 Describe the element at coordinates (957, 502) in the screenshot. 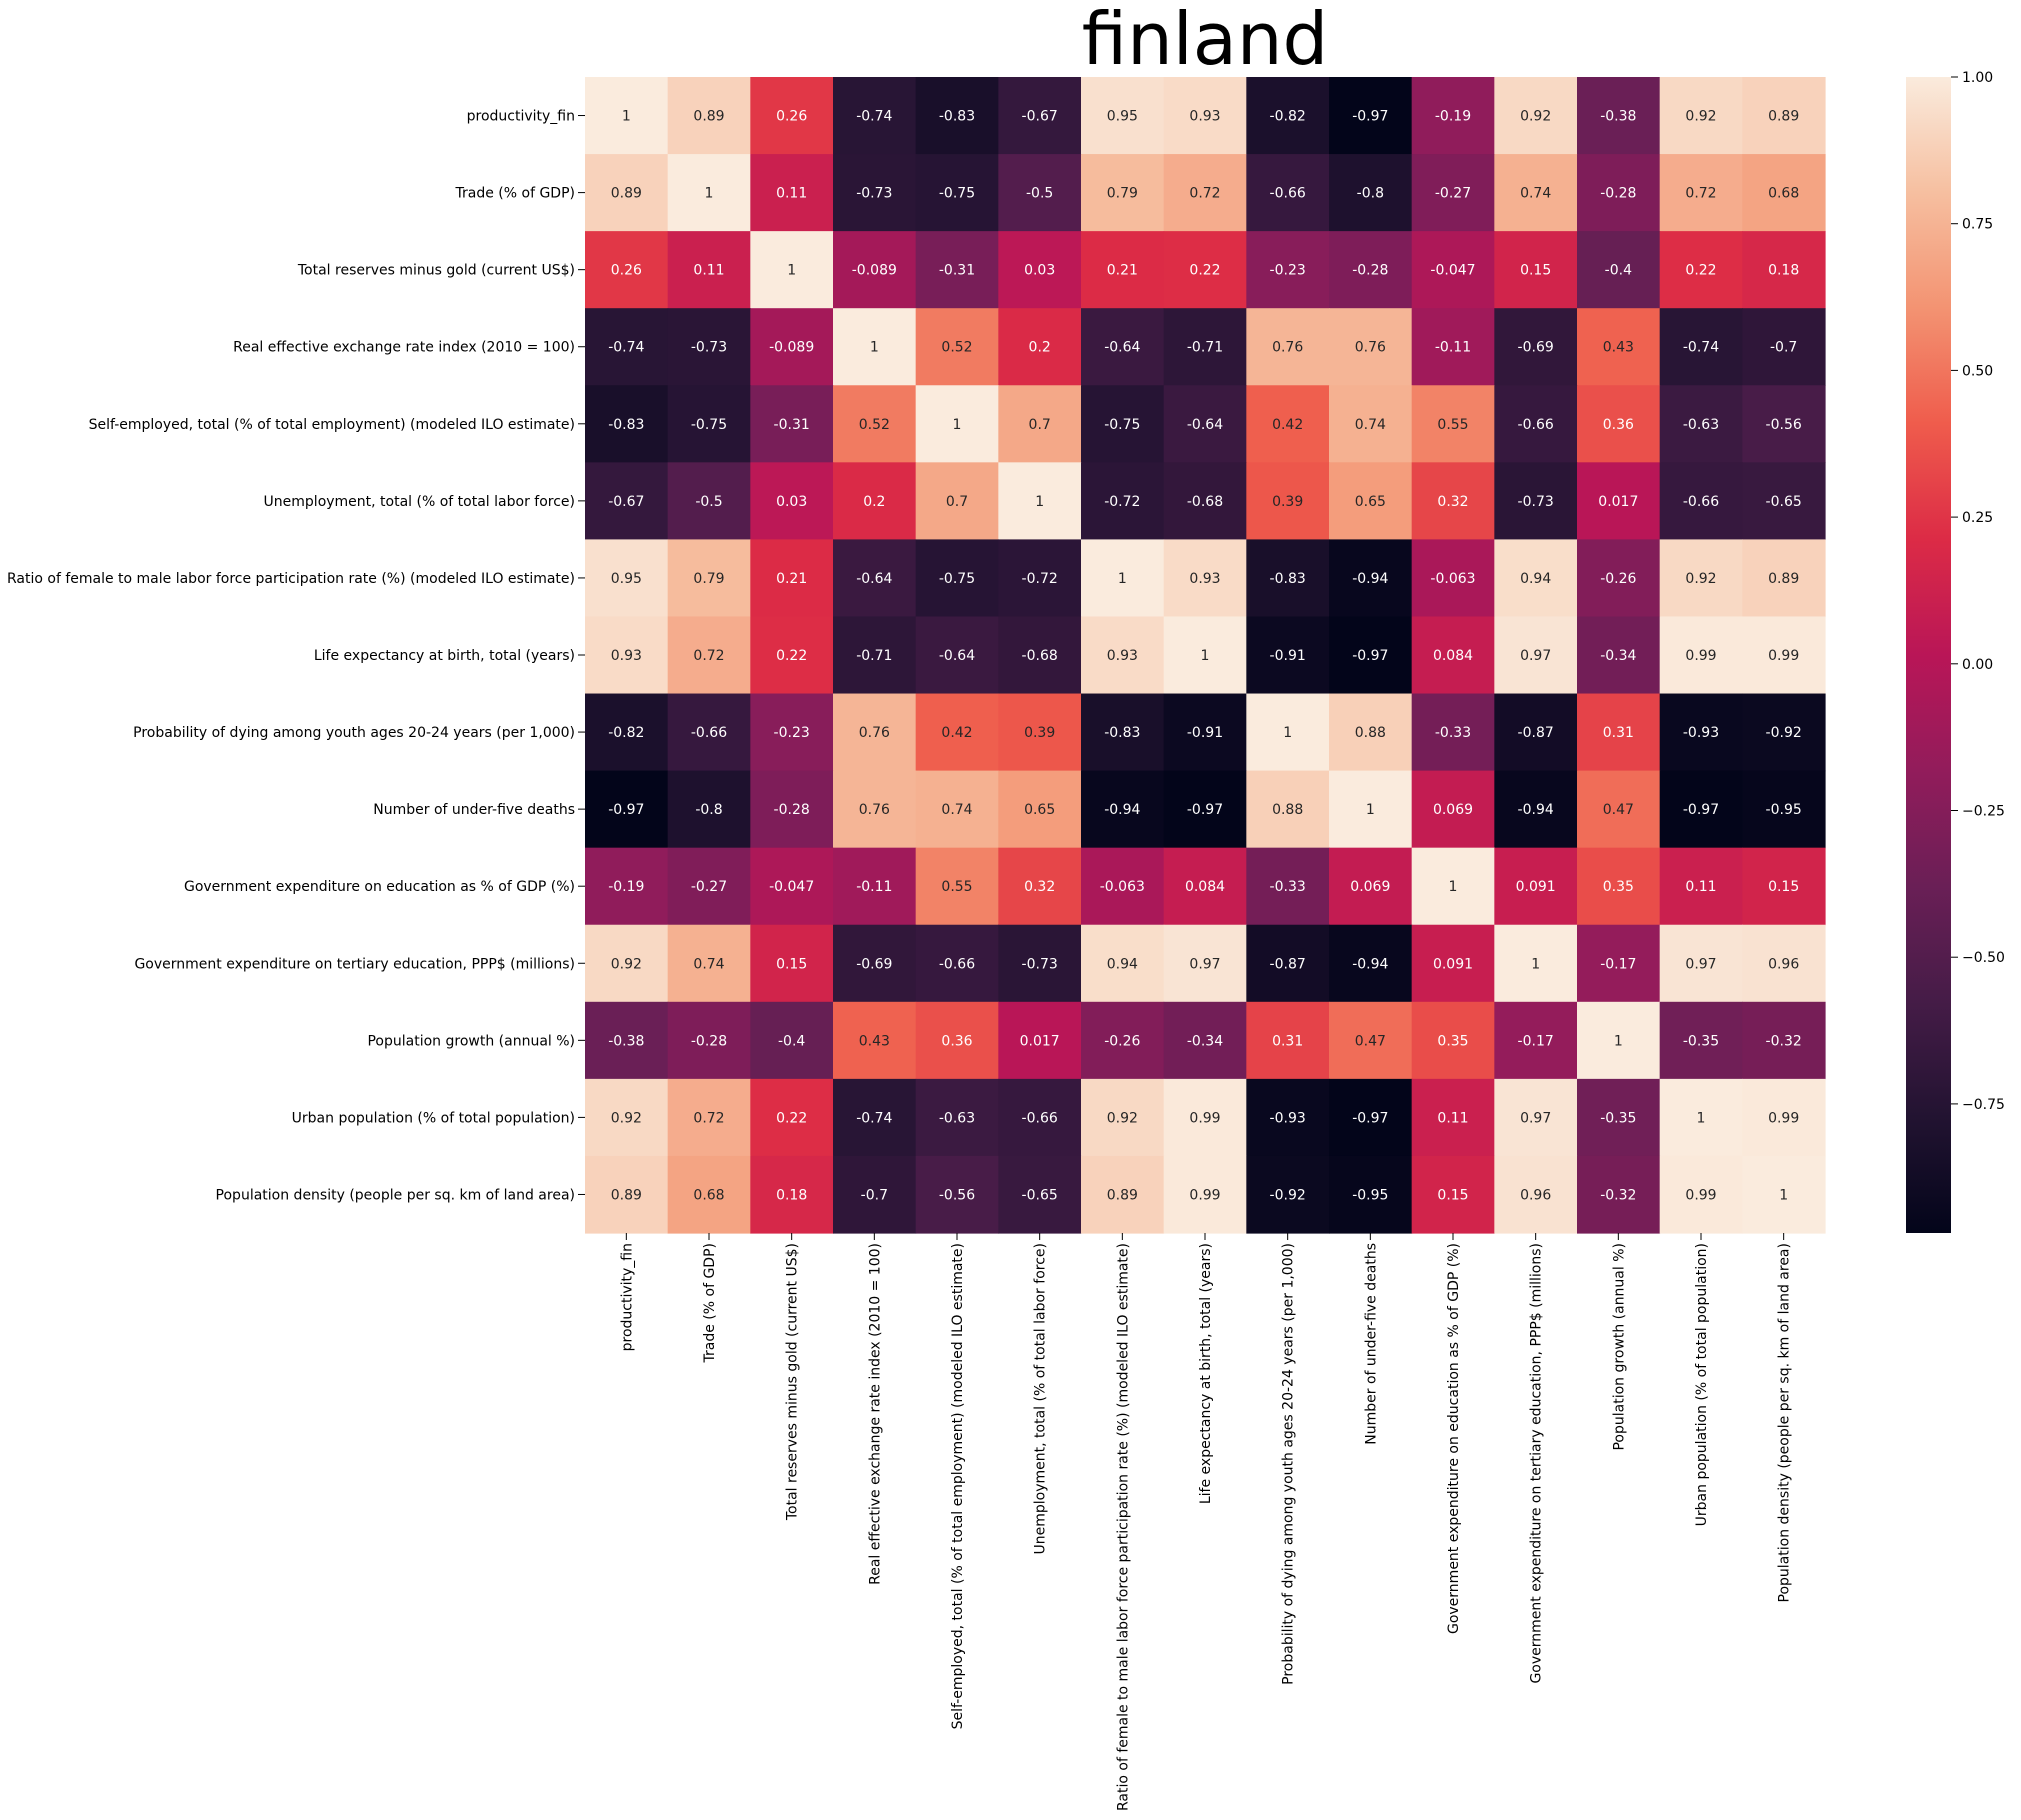

I see `cell-value-label: 0.7` at that location.